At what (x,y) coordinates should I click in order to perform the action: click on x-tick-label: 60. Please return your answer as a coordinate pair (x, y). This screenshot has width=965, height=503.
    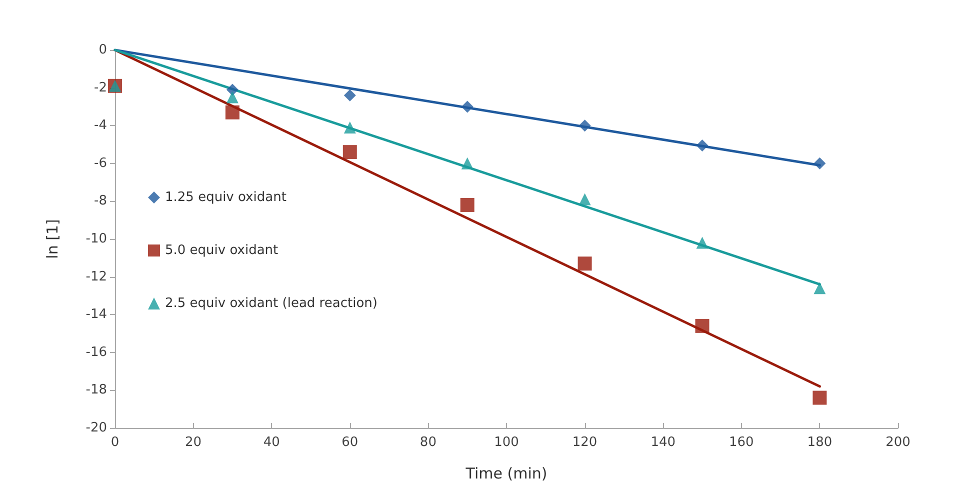
    Looking at the image, I should click on (350, 442).